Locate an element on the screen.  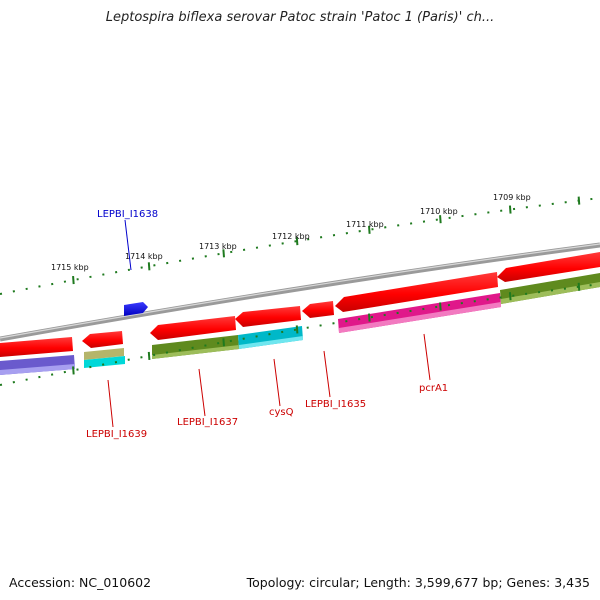
scale-label-1712: 1712 kbp is located at coordinates (291, 236).